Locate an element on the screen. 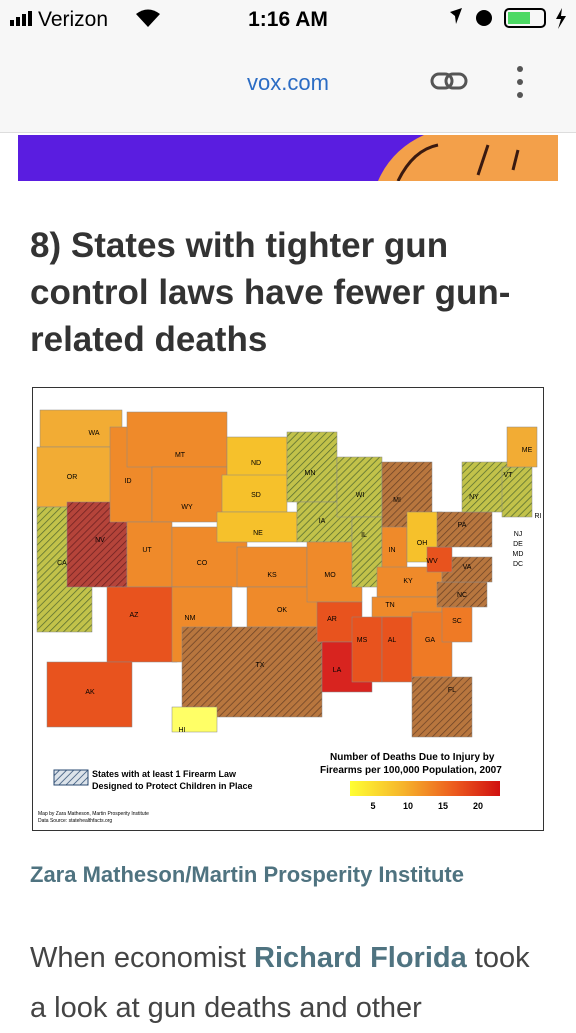 The image size is (576, 1033). hatch-swatch is located at coordinates (71, 777).